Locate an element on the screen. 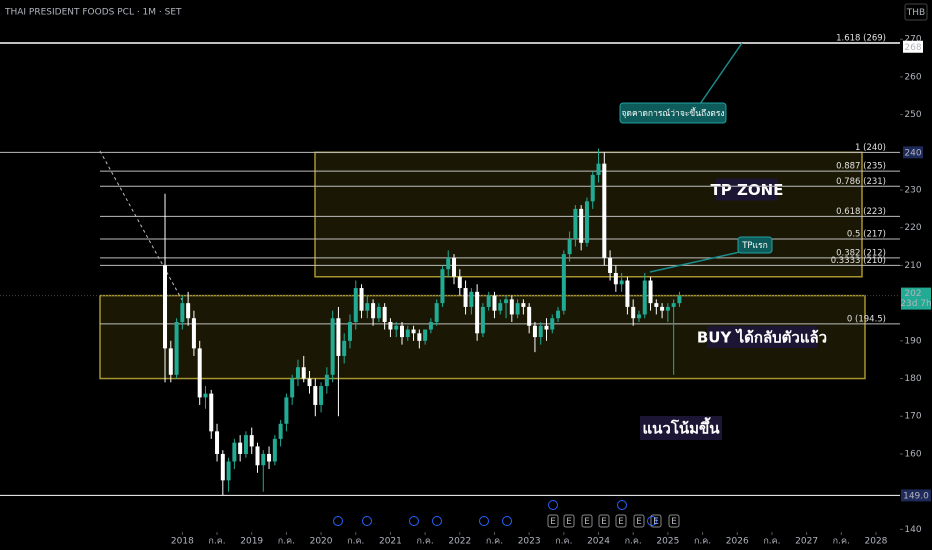 This screenshot has width=932, height=550. price-axis is located at coordinates (916, 275).